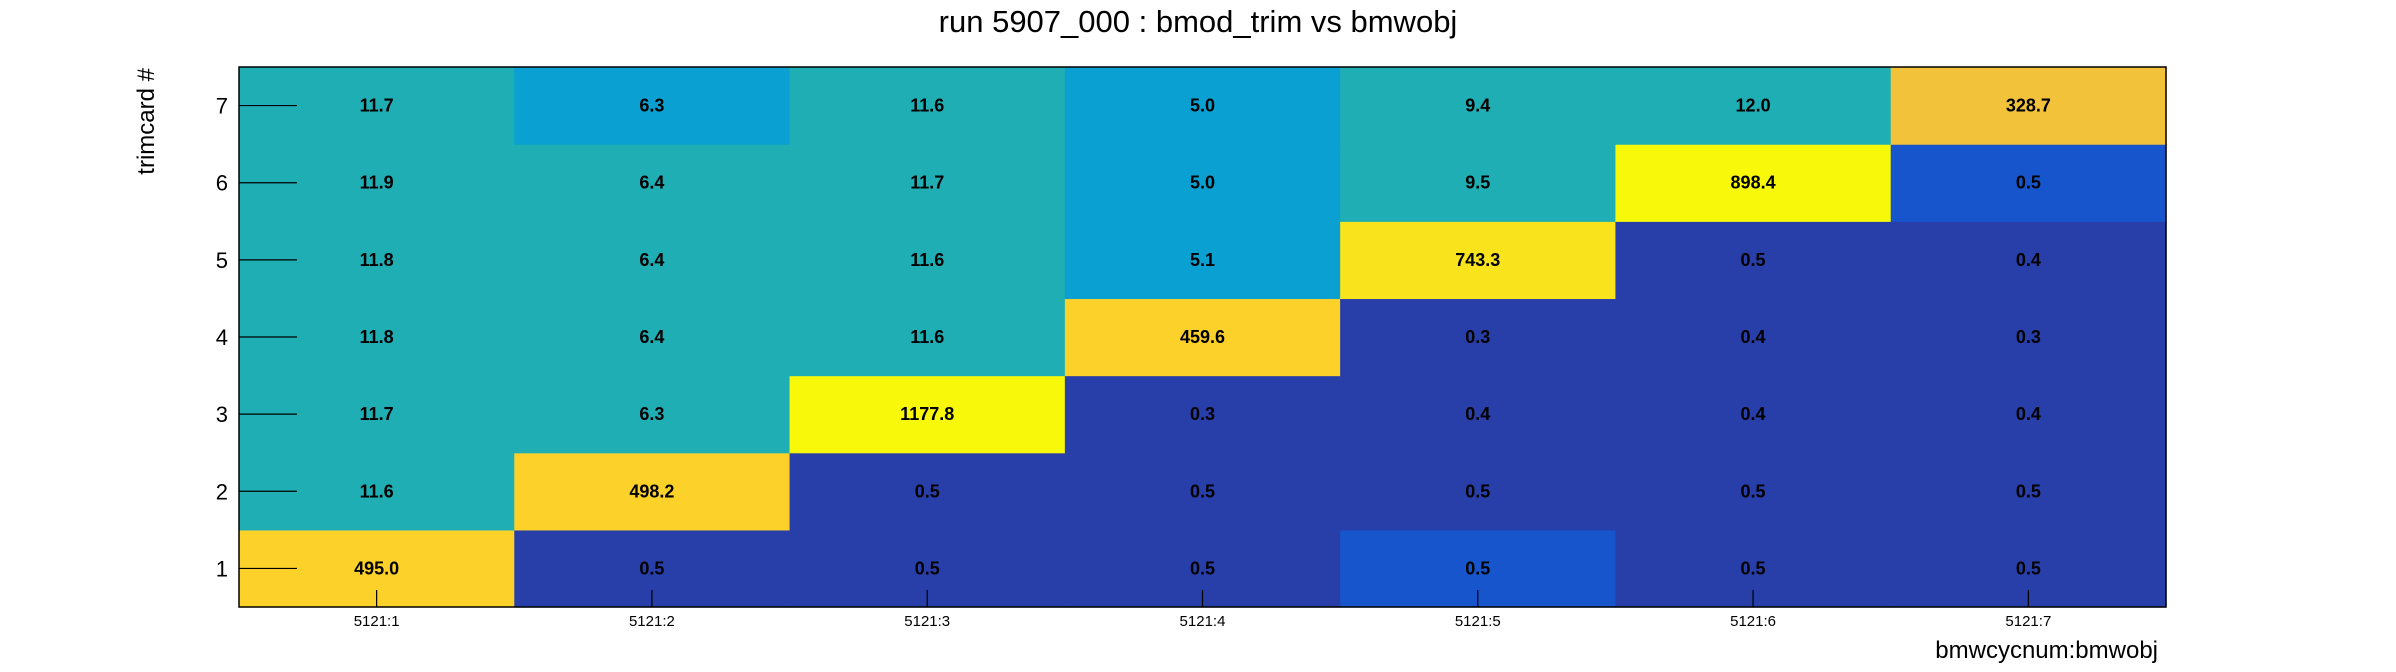 This screenshot has width=2396, height=672. I want to click on cell-value-label: 1177.8, so click(927, 414).